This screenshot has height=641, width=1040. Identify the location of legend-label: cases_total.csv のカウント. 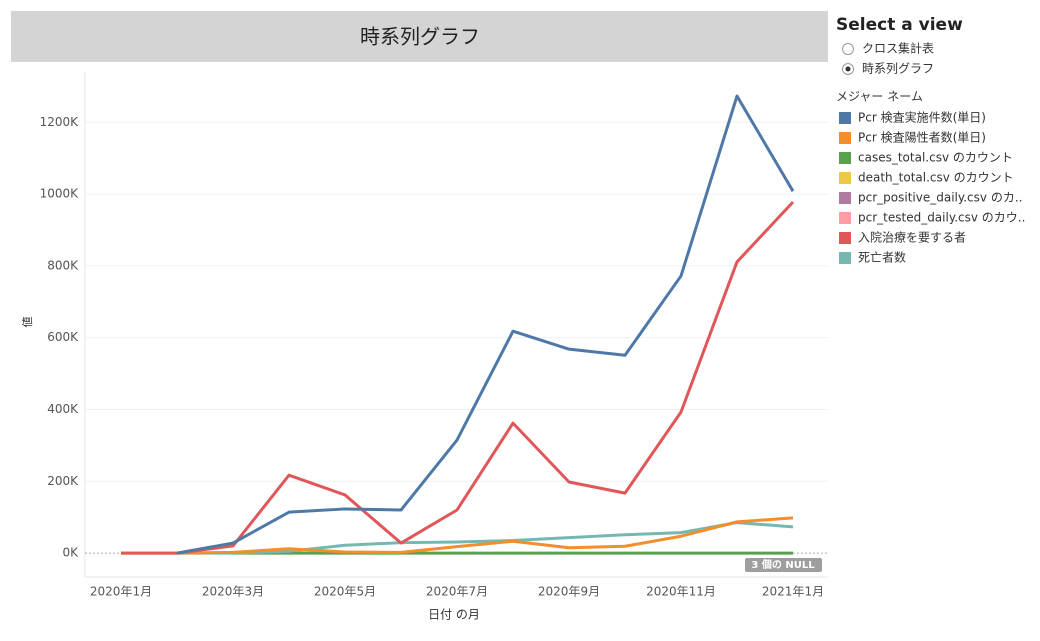
(935, 158).